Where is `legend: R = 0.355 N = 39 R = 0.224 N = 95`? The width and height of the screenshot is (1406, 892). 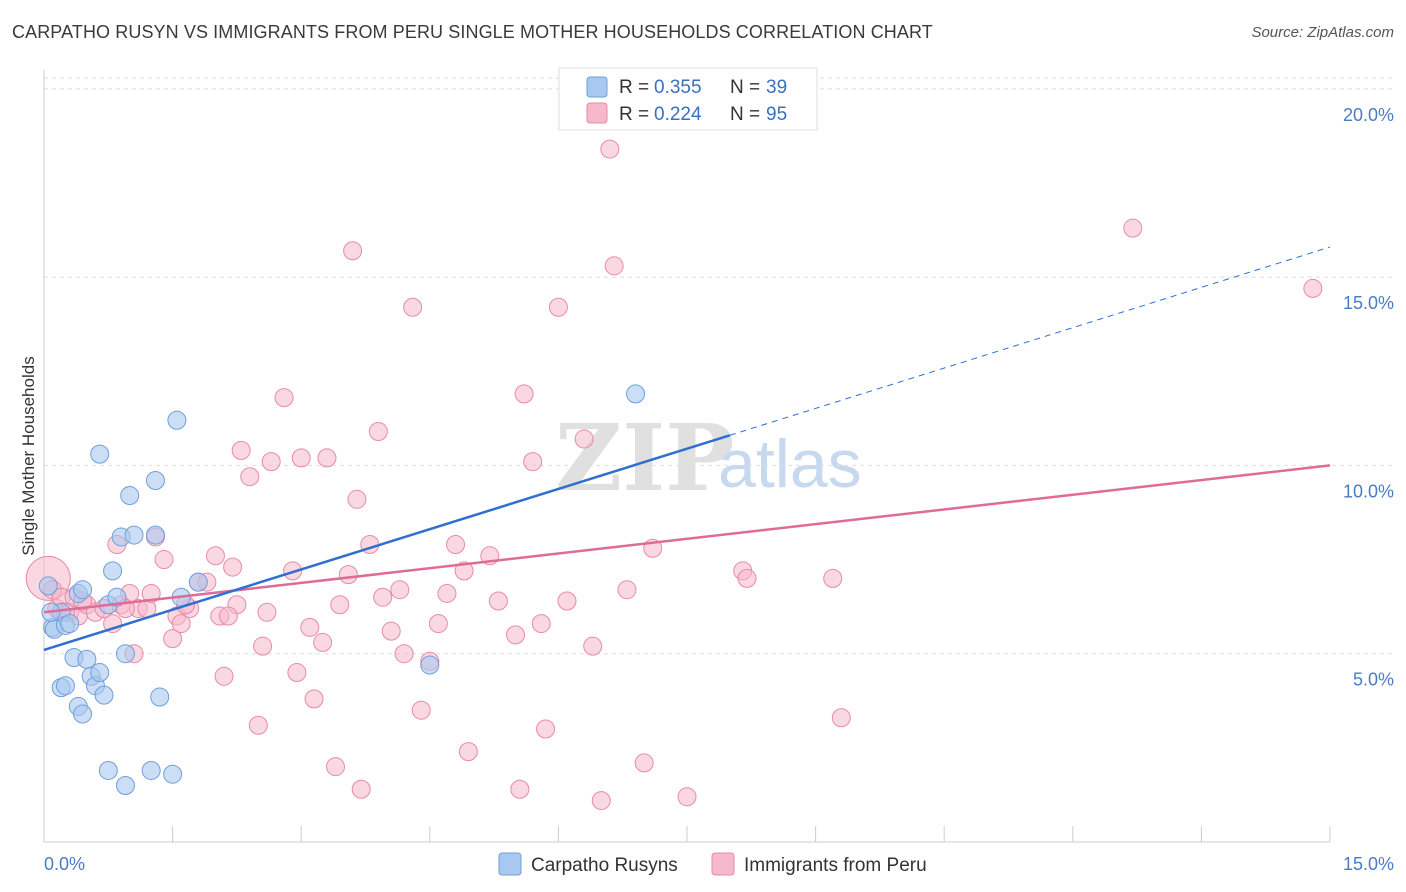 legend: R = 0.355 N = 39 R = 0.224 N = 95 is located at coordinates (688, 99).